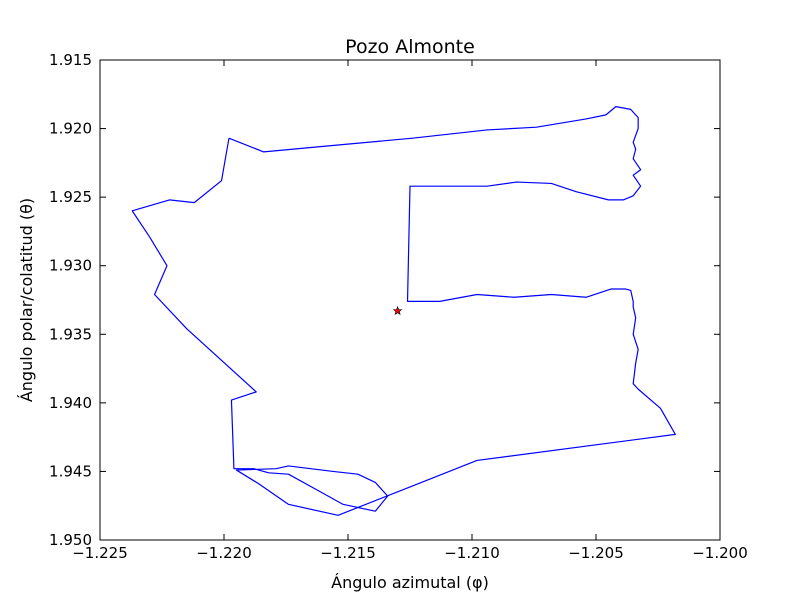 The height and width of the screenshot is (600, 800). Describe the element at coordinates (397, 310) in the screenshot. I see `marker-star` at that location.